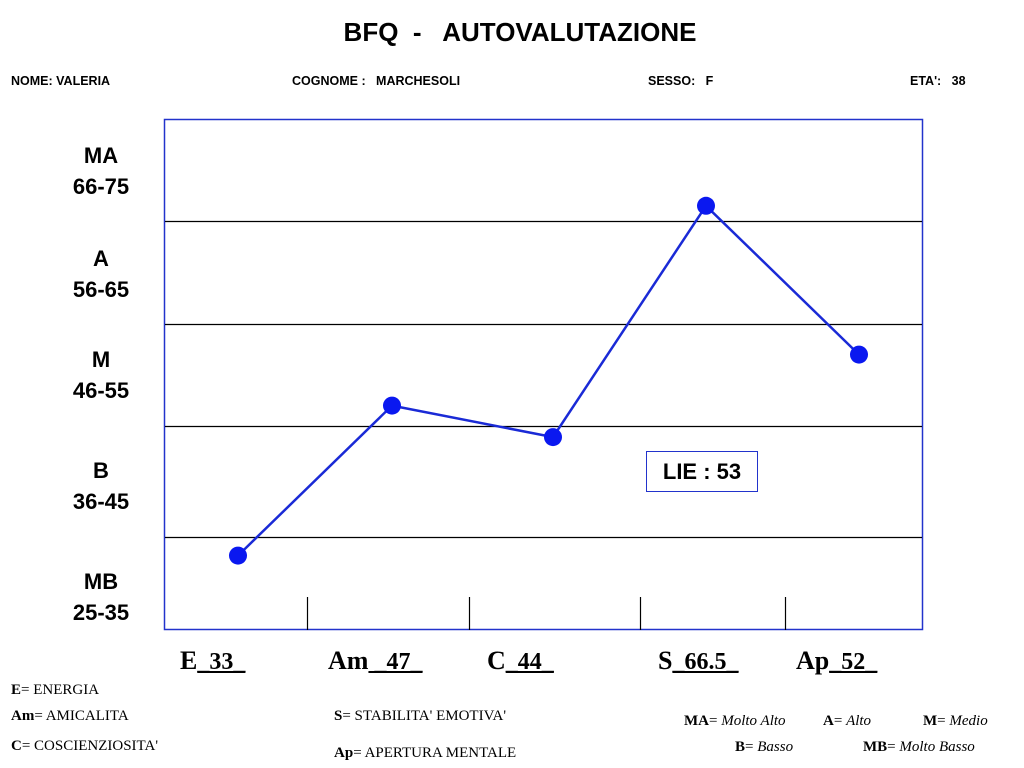 The image size is (1024, 768). What do you see at coordinates (101, 486) in the screenshot?
I see `band-label-b: B 36-45` at bounding box center [101, 486].